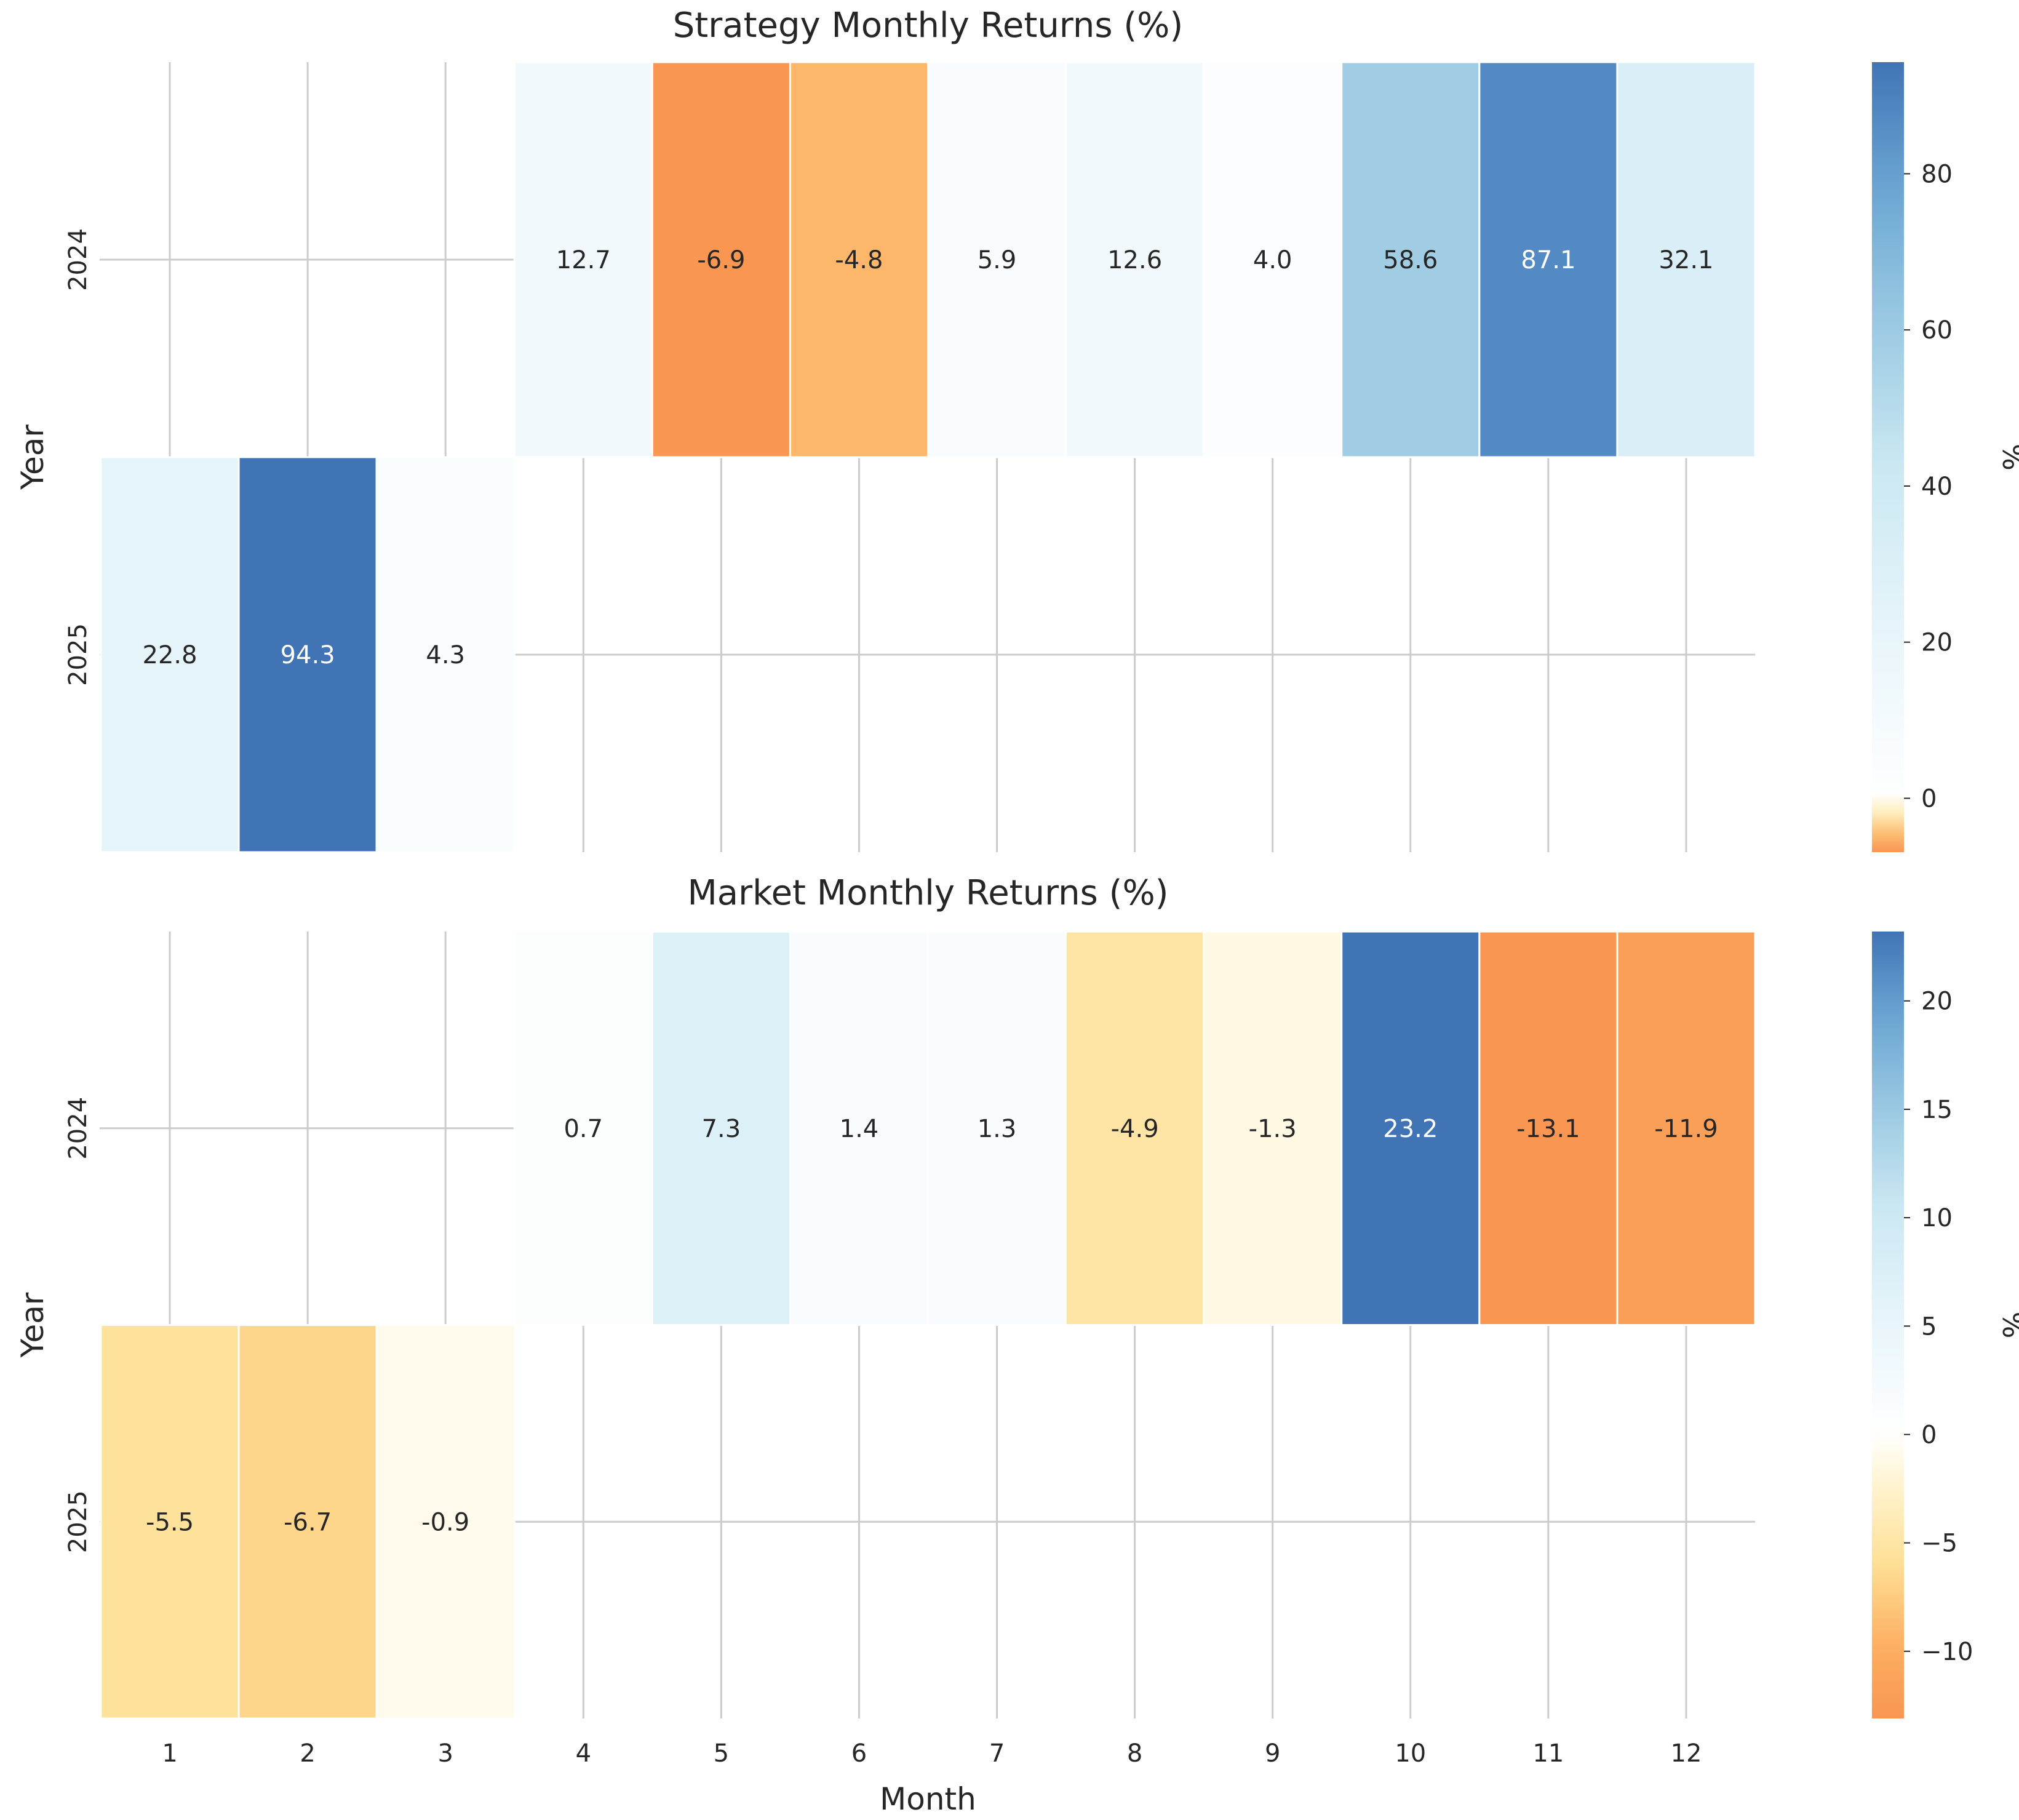 The height and width of the screenshot is (1820, 2019). Describe the element at coordinates (1937, 331) in the screenshot. I see `colorbar-tick-label: 60` at that location.